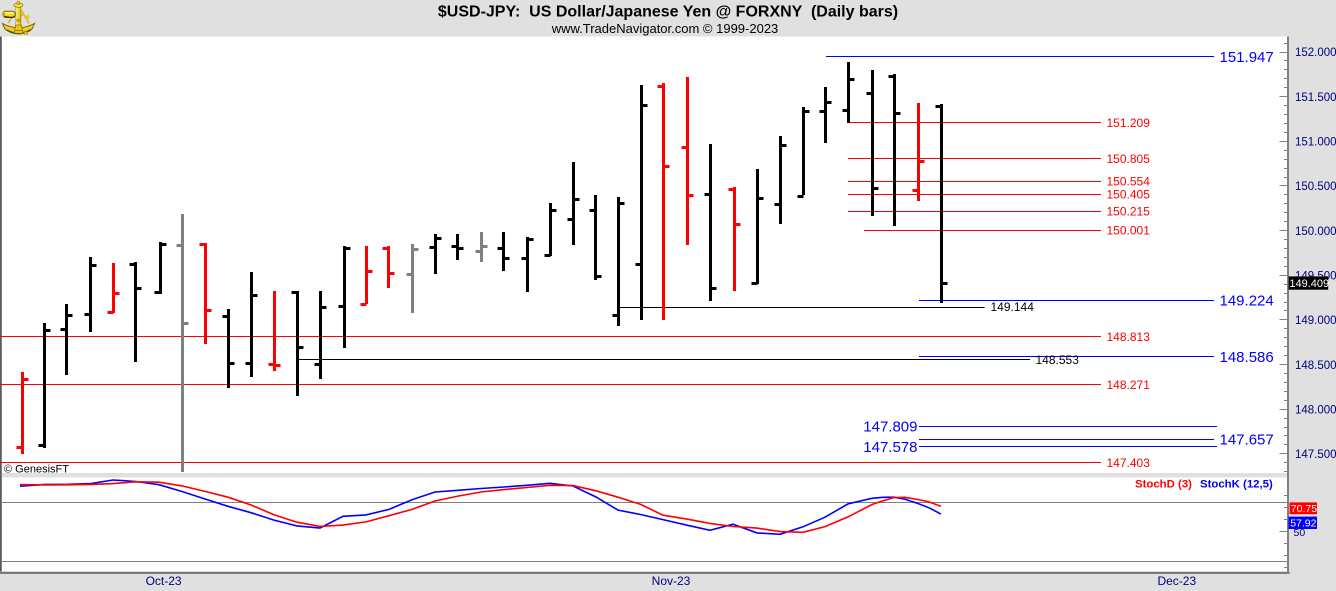  I want to click on svg-text: 148.586, so click(1247, 357).